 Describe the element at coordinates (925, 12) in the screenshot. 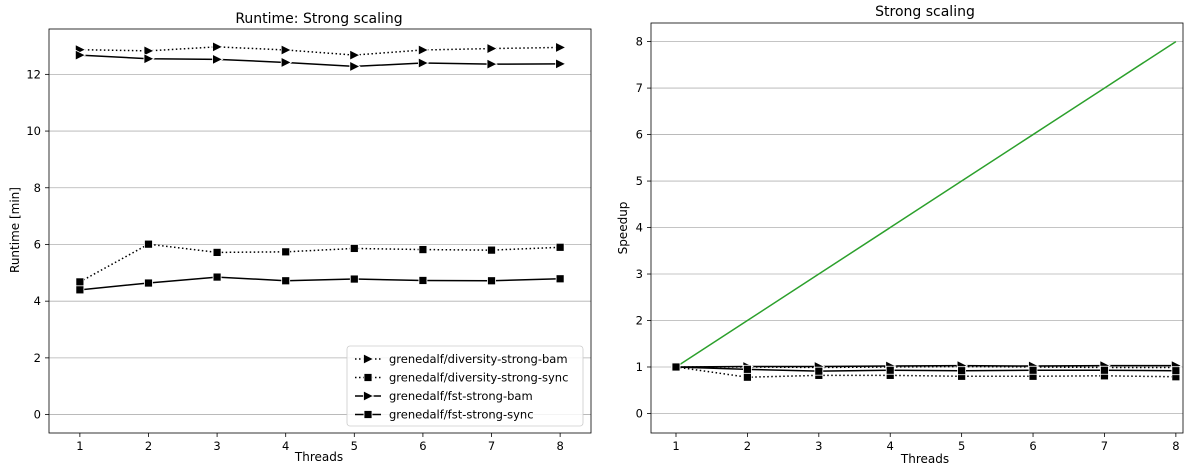

I see `speedup-chart-title: Strong scaling` at that location.